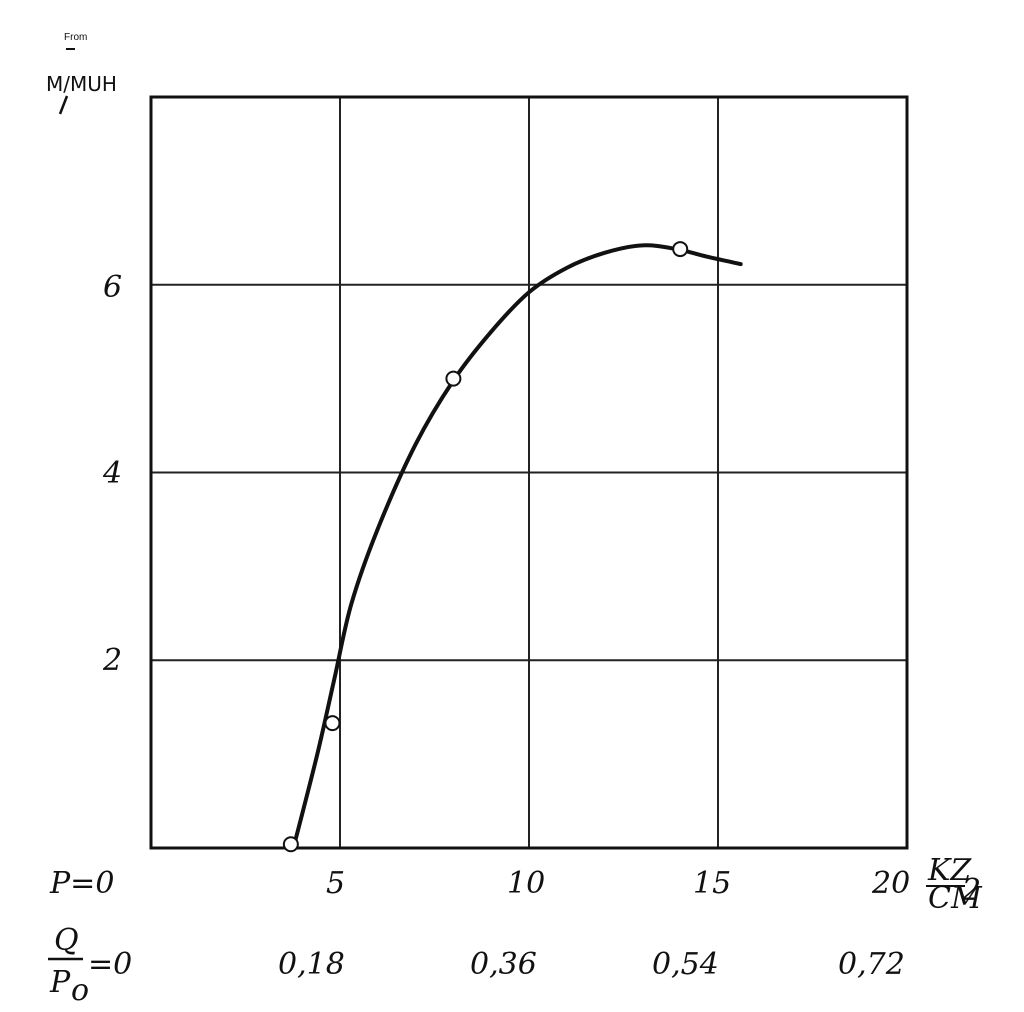  Describe the element at coordinates (335, 883) in the screenshot. I see `x-tick-label-5: 5` at that location.